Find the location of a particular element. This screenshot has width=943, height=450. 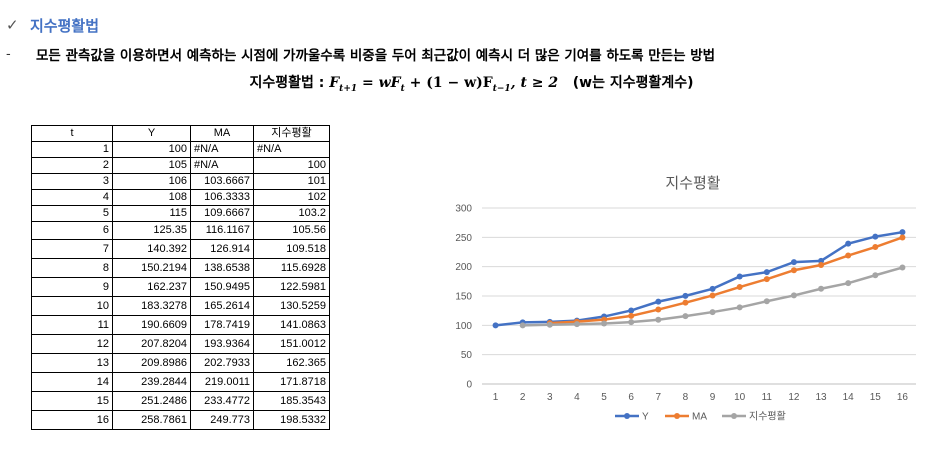

formula-eq: = wF is located at coordinates (379, 83).